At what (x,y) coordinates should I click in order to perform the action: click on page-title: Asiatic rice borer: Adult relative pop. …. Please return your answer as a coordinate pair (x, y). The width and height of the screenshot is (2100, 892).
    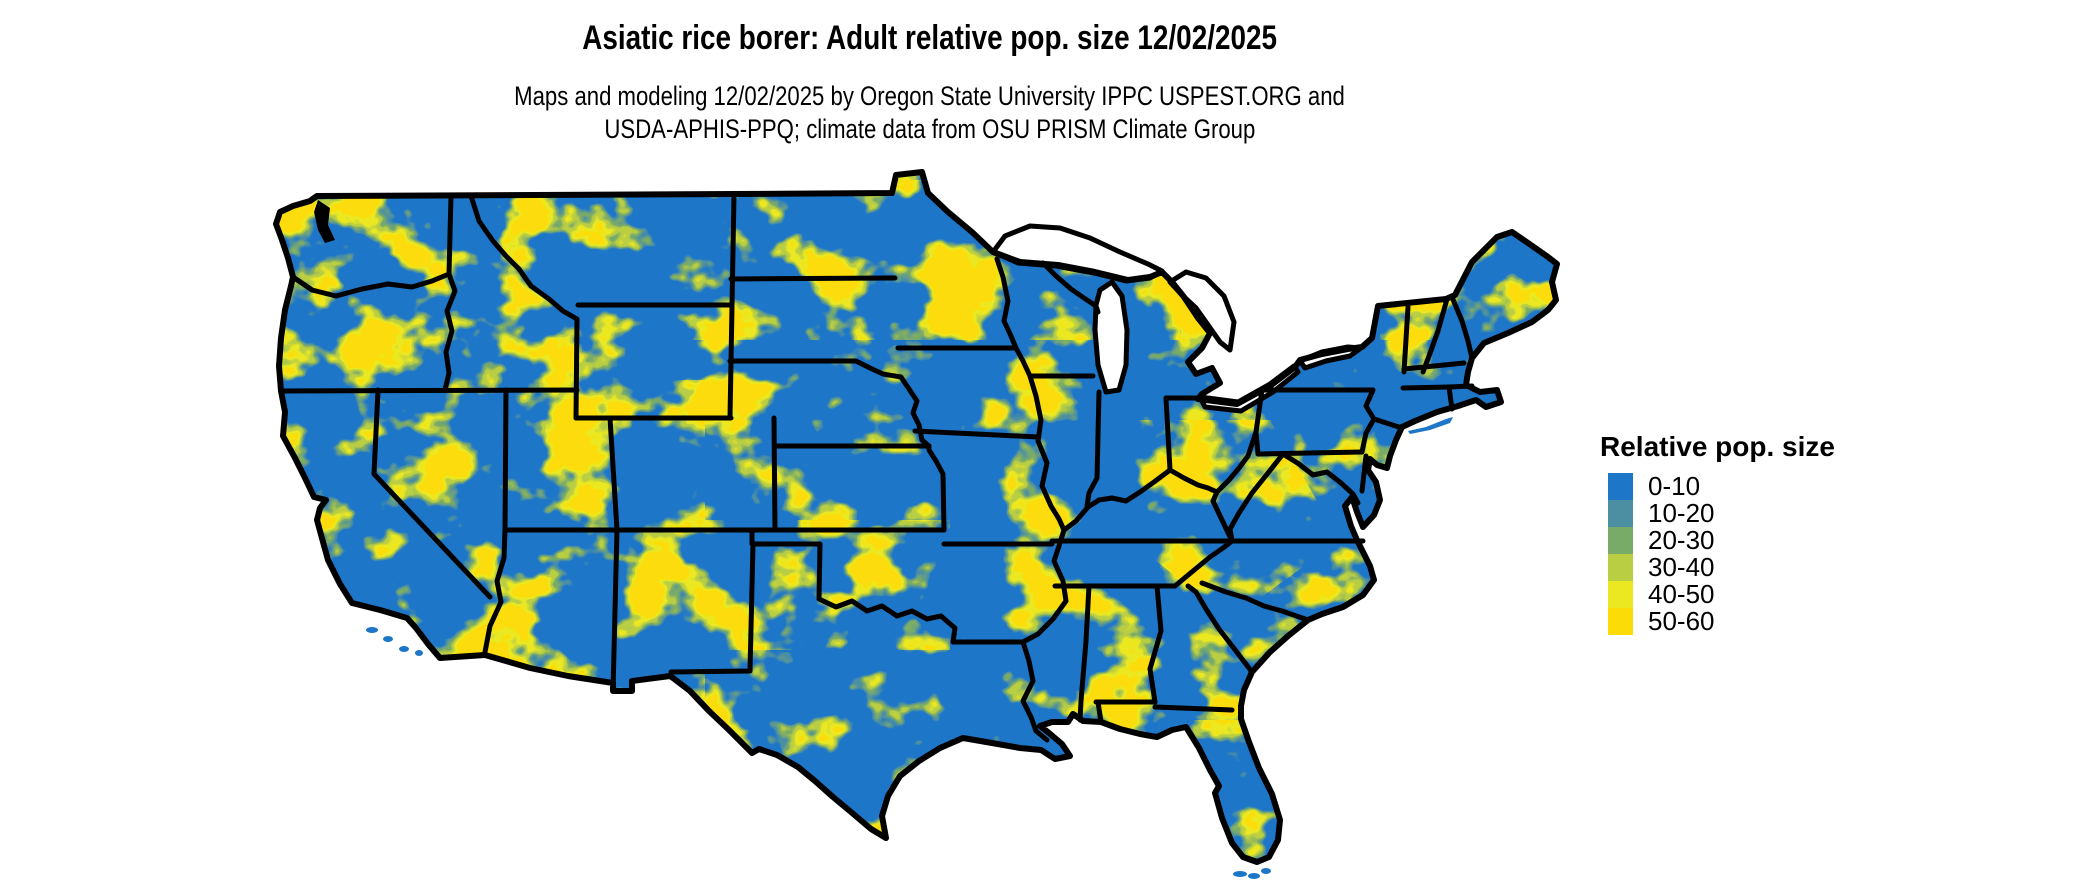
    Looking at the image, I should click on (930, 38).